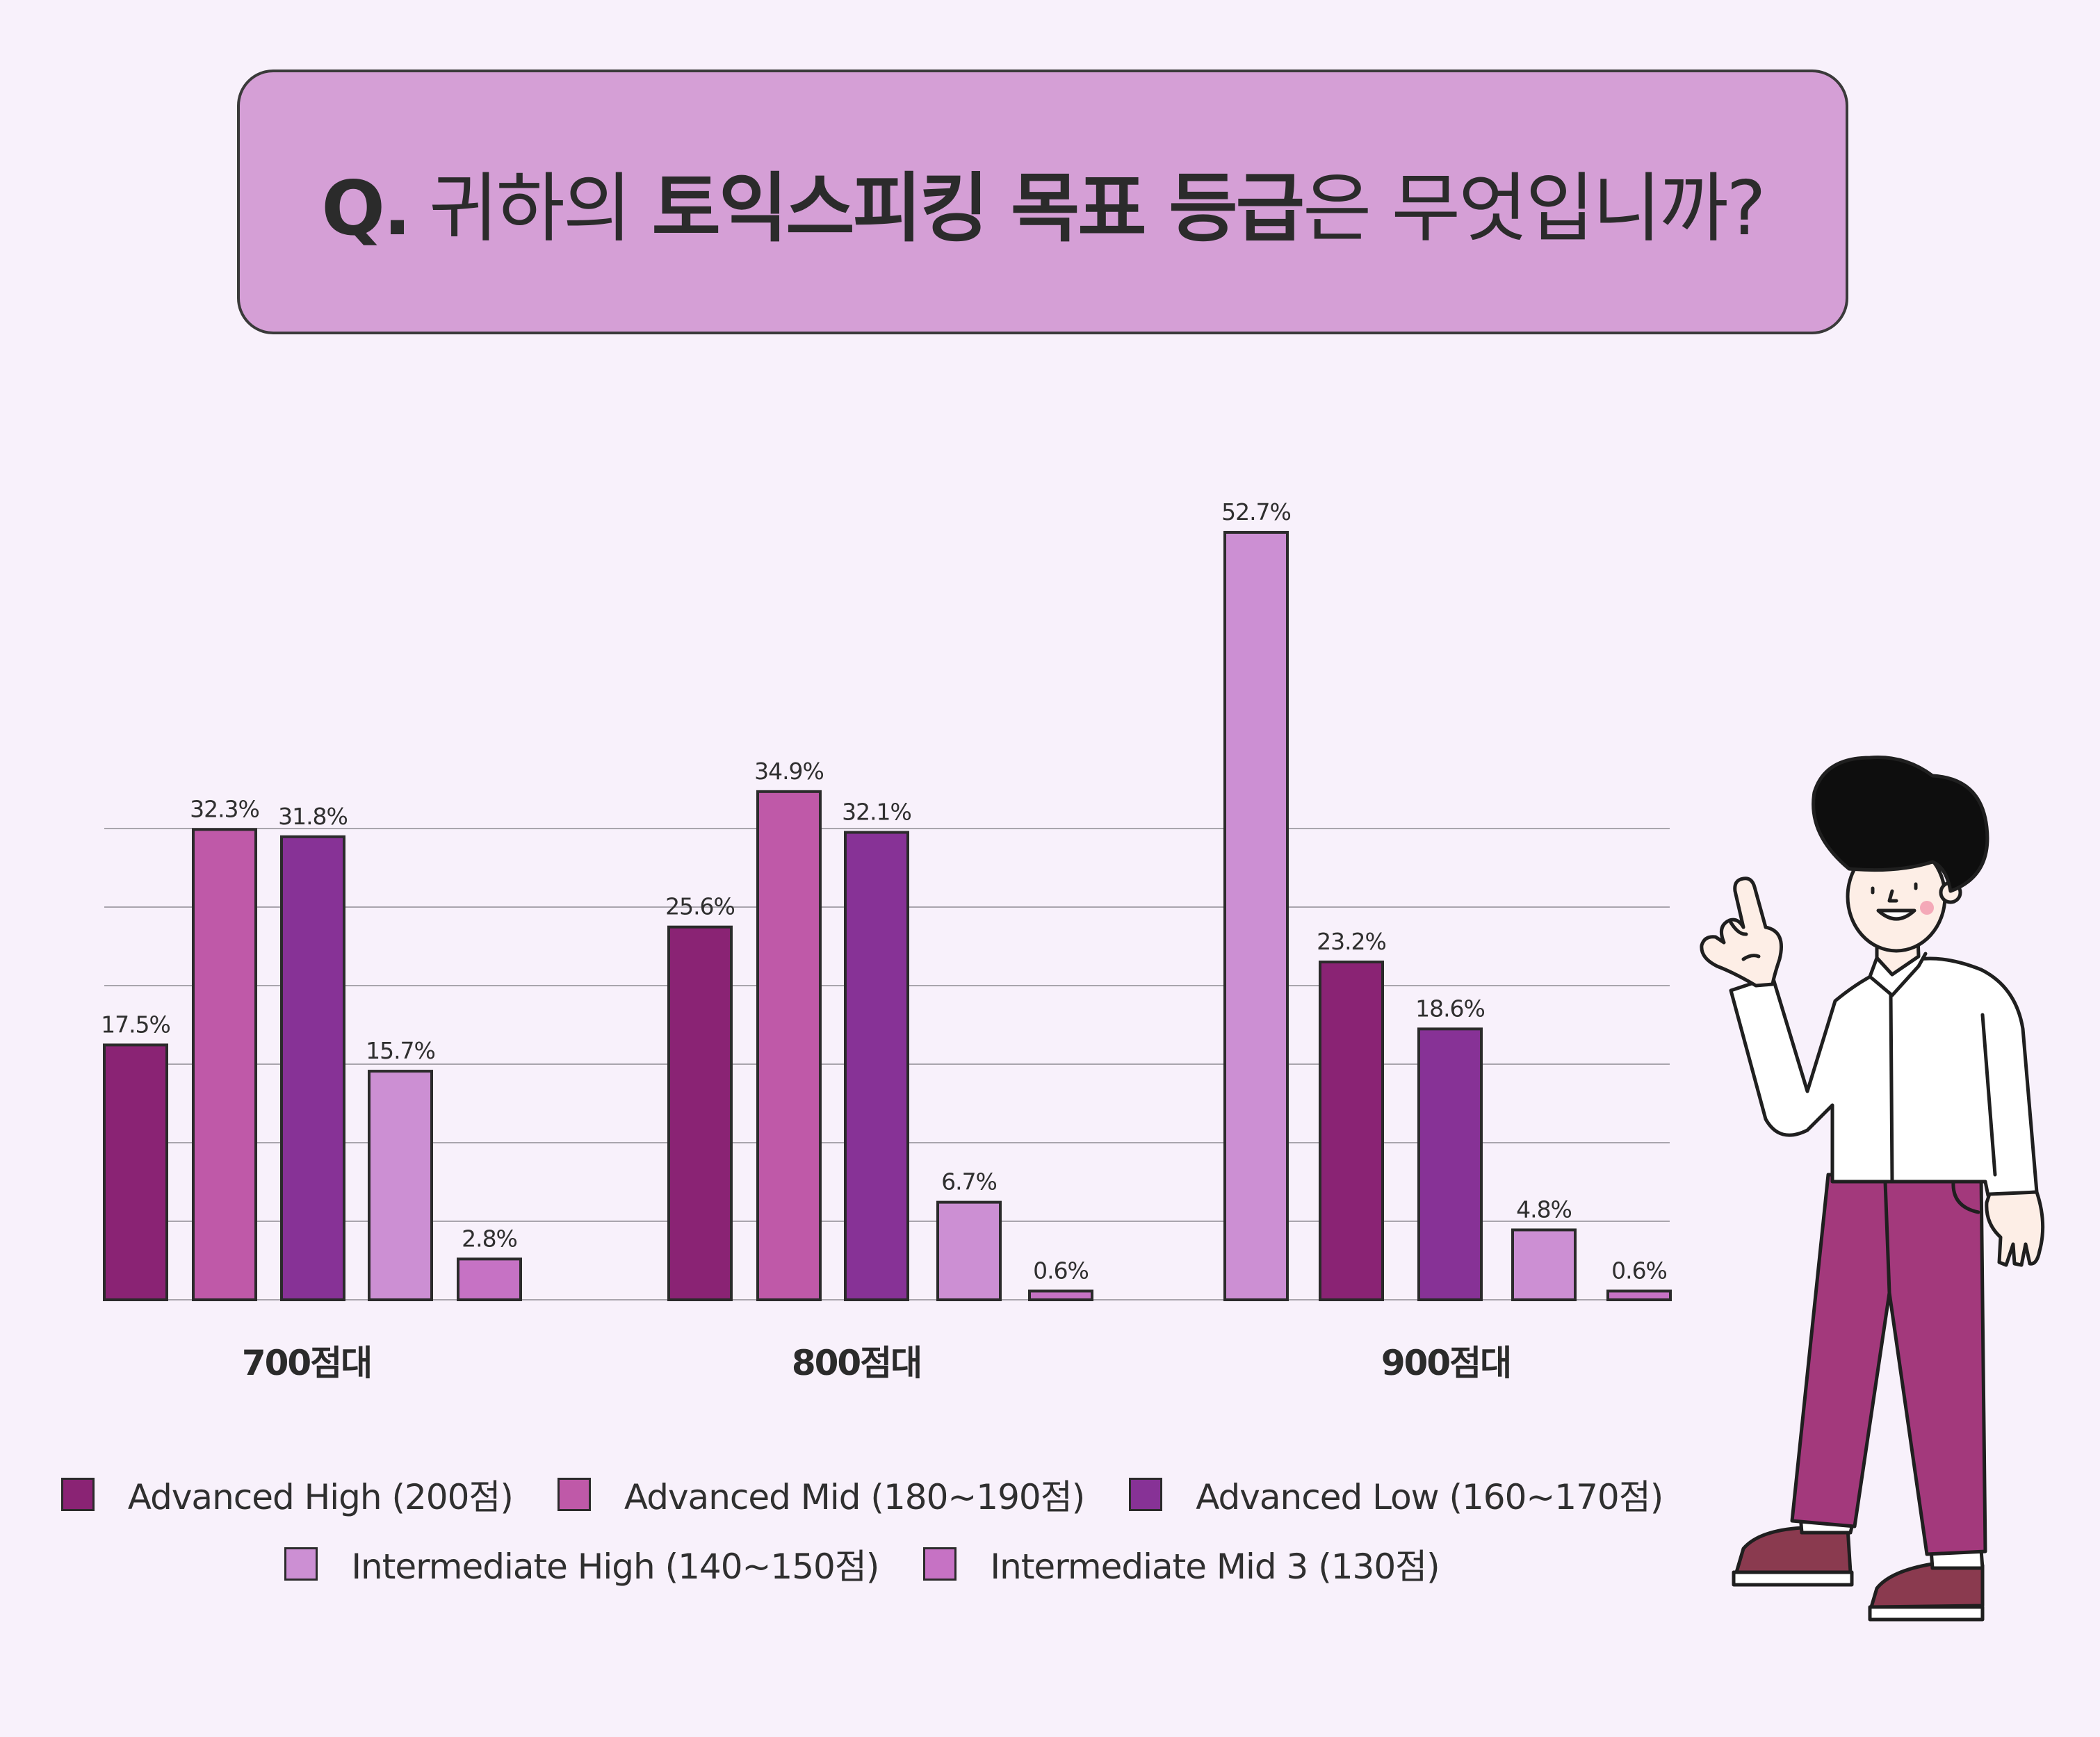 Image resolution: width=2100 pixels, height=1737 pixels. What do you see at coordinates (969, 1182) in the screenshot?
I see `data-label: 6.7%` at bounding box center [969, 1182].